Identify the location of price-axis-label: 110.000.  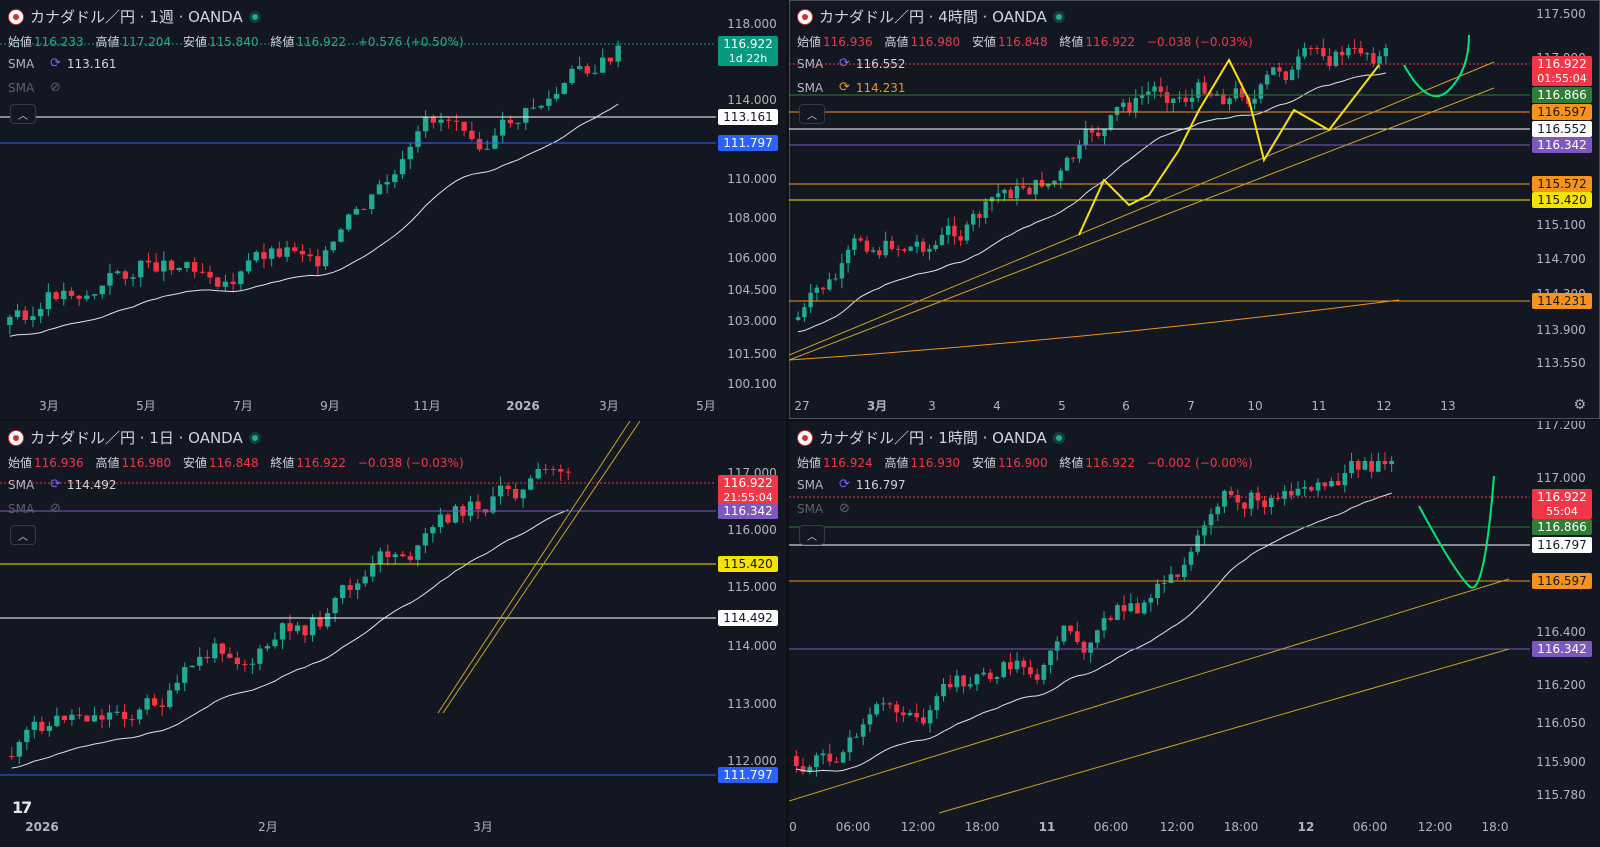
(752, 179).